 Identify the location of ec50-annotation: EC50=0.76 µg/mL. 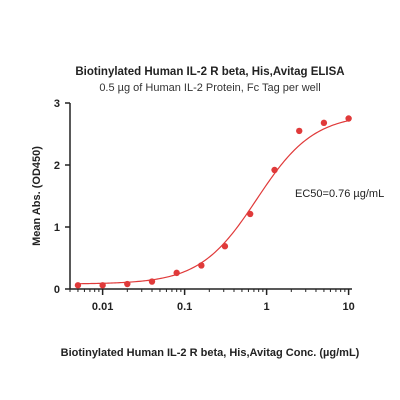
(339, 194).